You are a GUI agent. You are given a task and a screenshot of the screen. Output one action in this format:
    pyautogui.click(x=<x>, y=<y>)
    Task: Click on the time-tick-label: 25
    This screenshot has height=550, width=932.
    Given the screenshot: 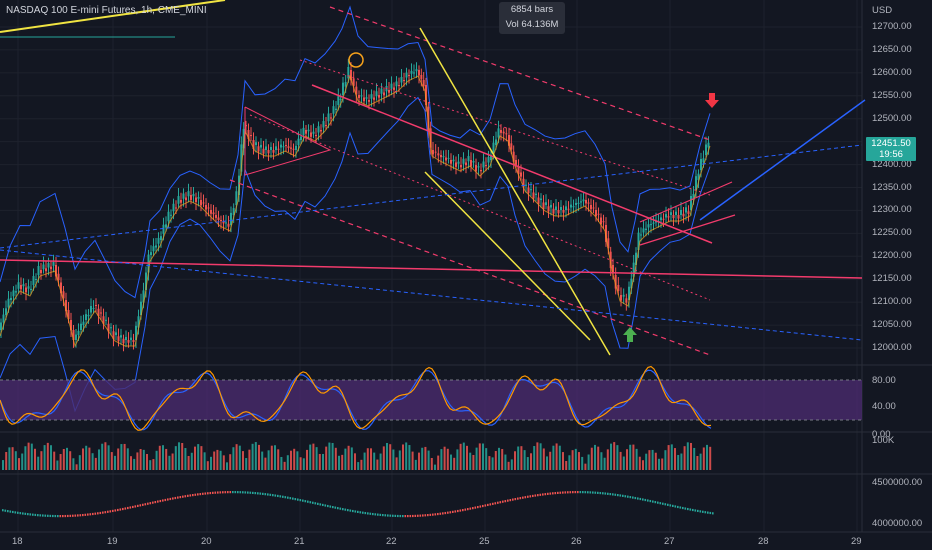 What is the action you would take?
    pyautogui.click(x=484, y=541)
    